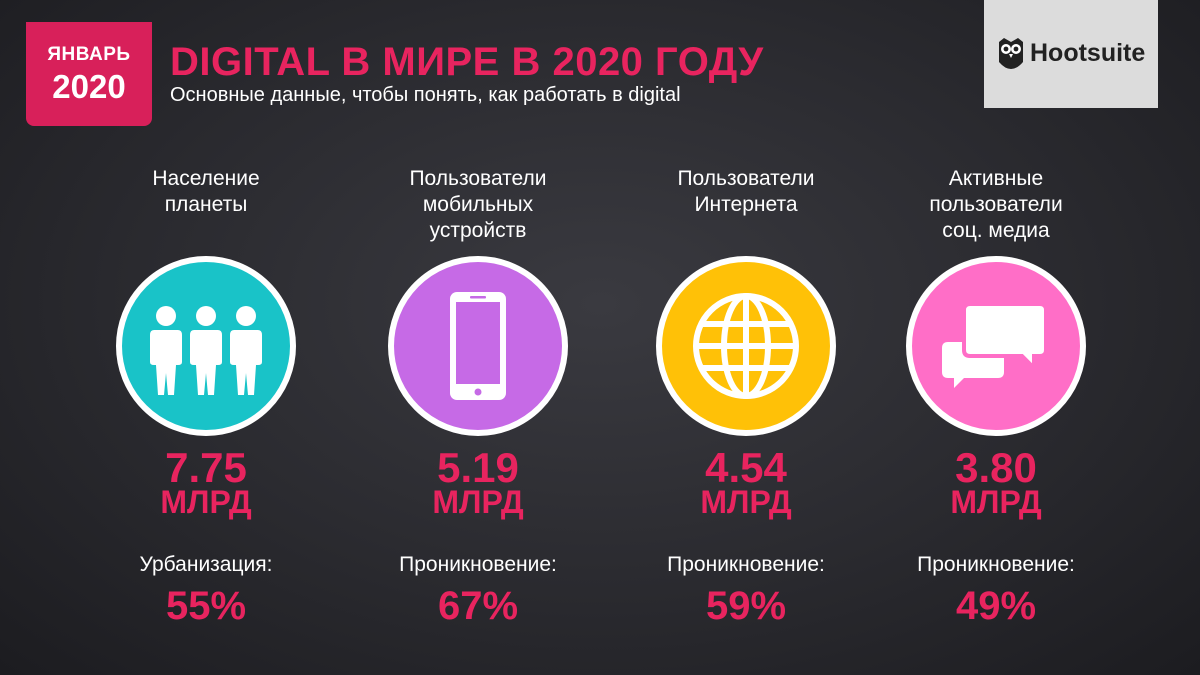  I want to click on chat-bubbles-icon, so click(995, 345).